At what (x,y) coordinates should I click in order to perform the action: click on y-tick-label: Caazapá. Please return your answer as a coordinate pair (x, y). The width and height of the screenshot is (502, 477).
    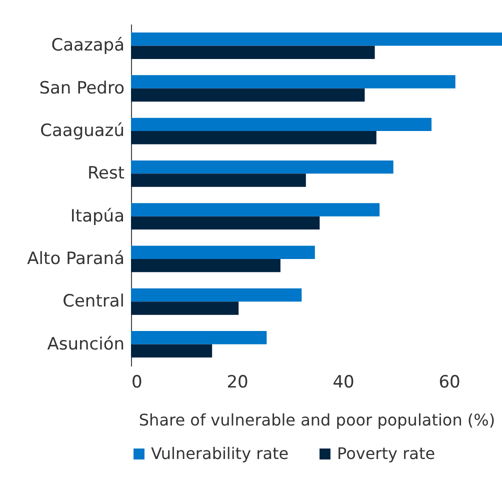
    Looking at the image, I should click on (87, 46).